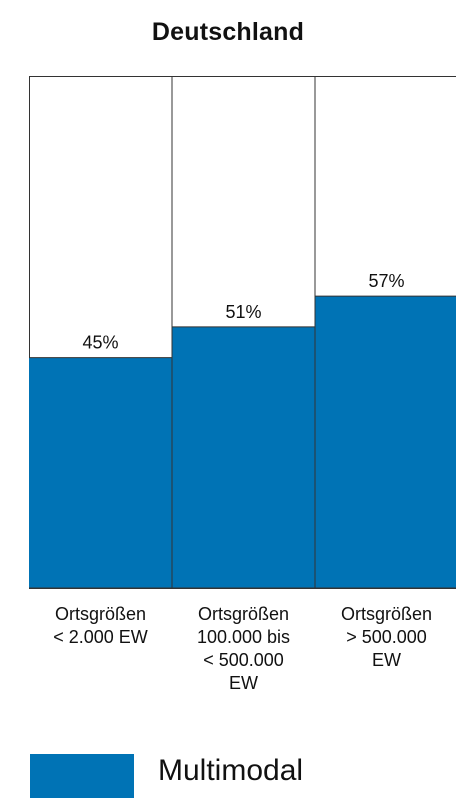  Describe the element at coordinates (243, 648) in the screenshot. I see `category-label-2: Ortsgrößen 100.000 bis < 500.000 EW` at that location.